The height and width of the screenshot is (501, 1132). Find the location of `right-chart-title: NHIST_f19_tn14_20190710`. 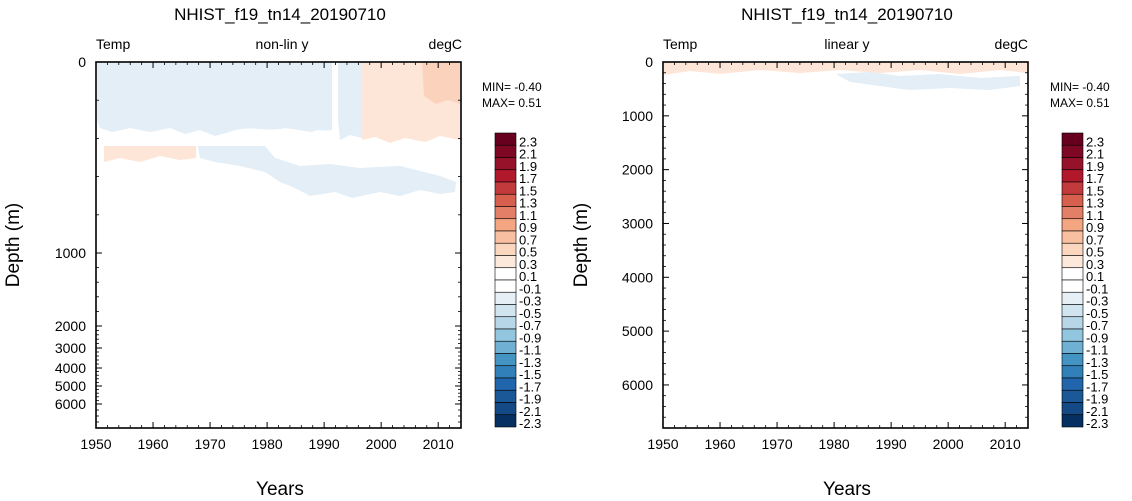

right-chart-title: NHIST_f19_tn14_20190710 is located at coordinates (847, 14).